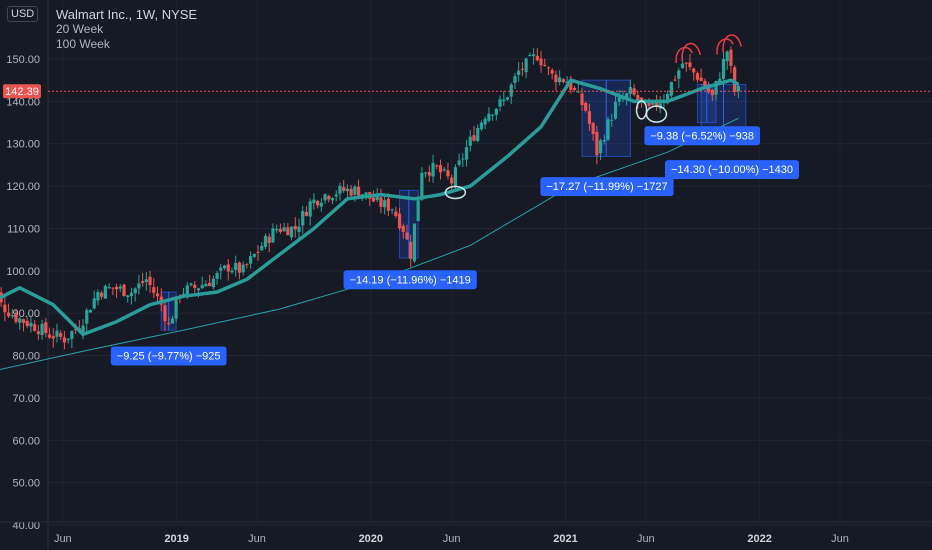 This screenshot has height=550, width=932. What do you see at coordinates (646, 539) in the screenshot?
I see `x-tick-label: Jun` at bounding box center [646, 539].